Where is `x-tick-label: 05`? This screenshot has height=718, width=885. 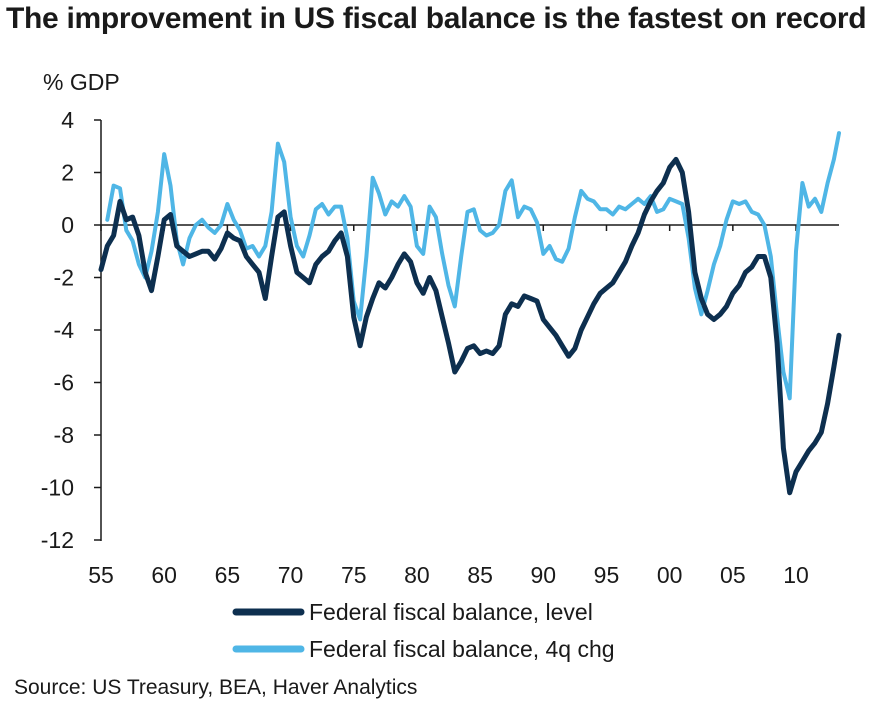 x-tick-label: 05 is located at coordinates (733, 575).